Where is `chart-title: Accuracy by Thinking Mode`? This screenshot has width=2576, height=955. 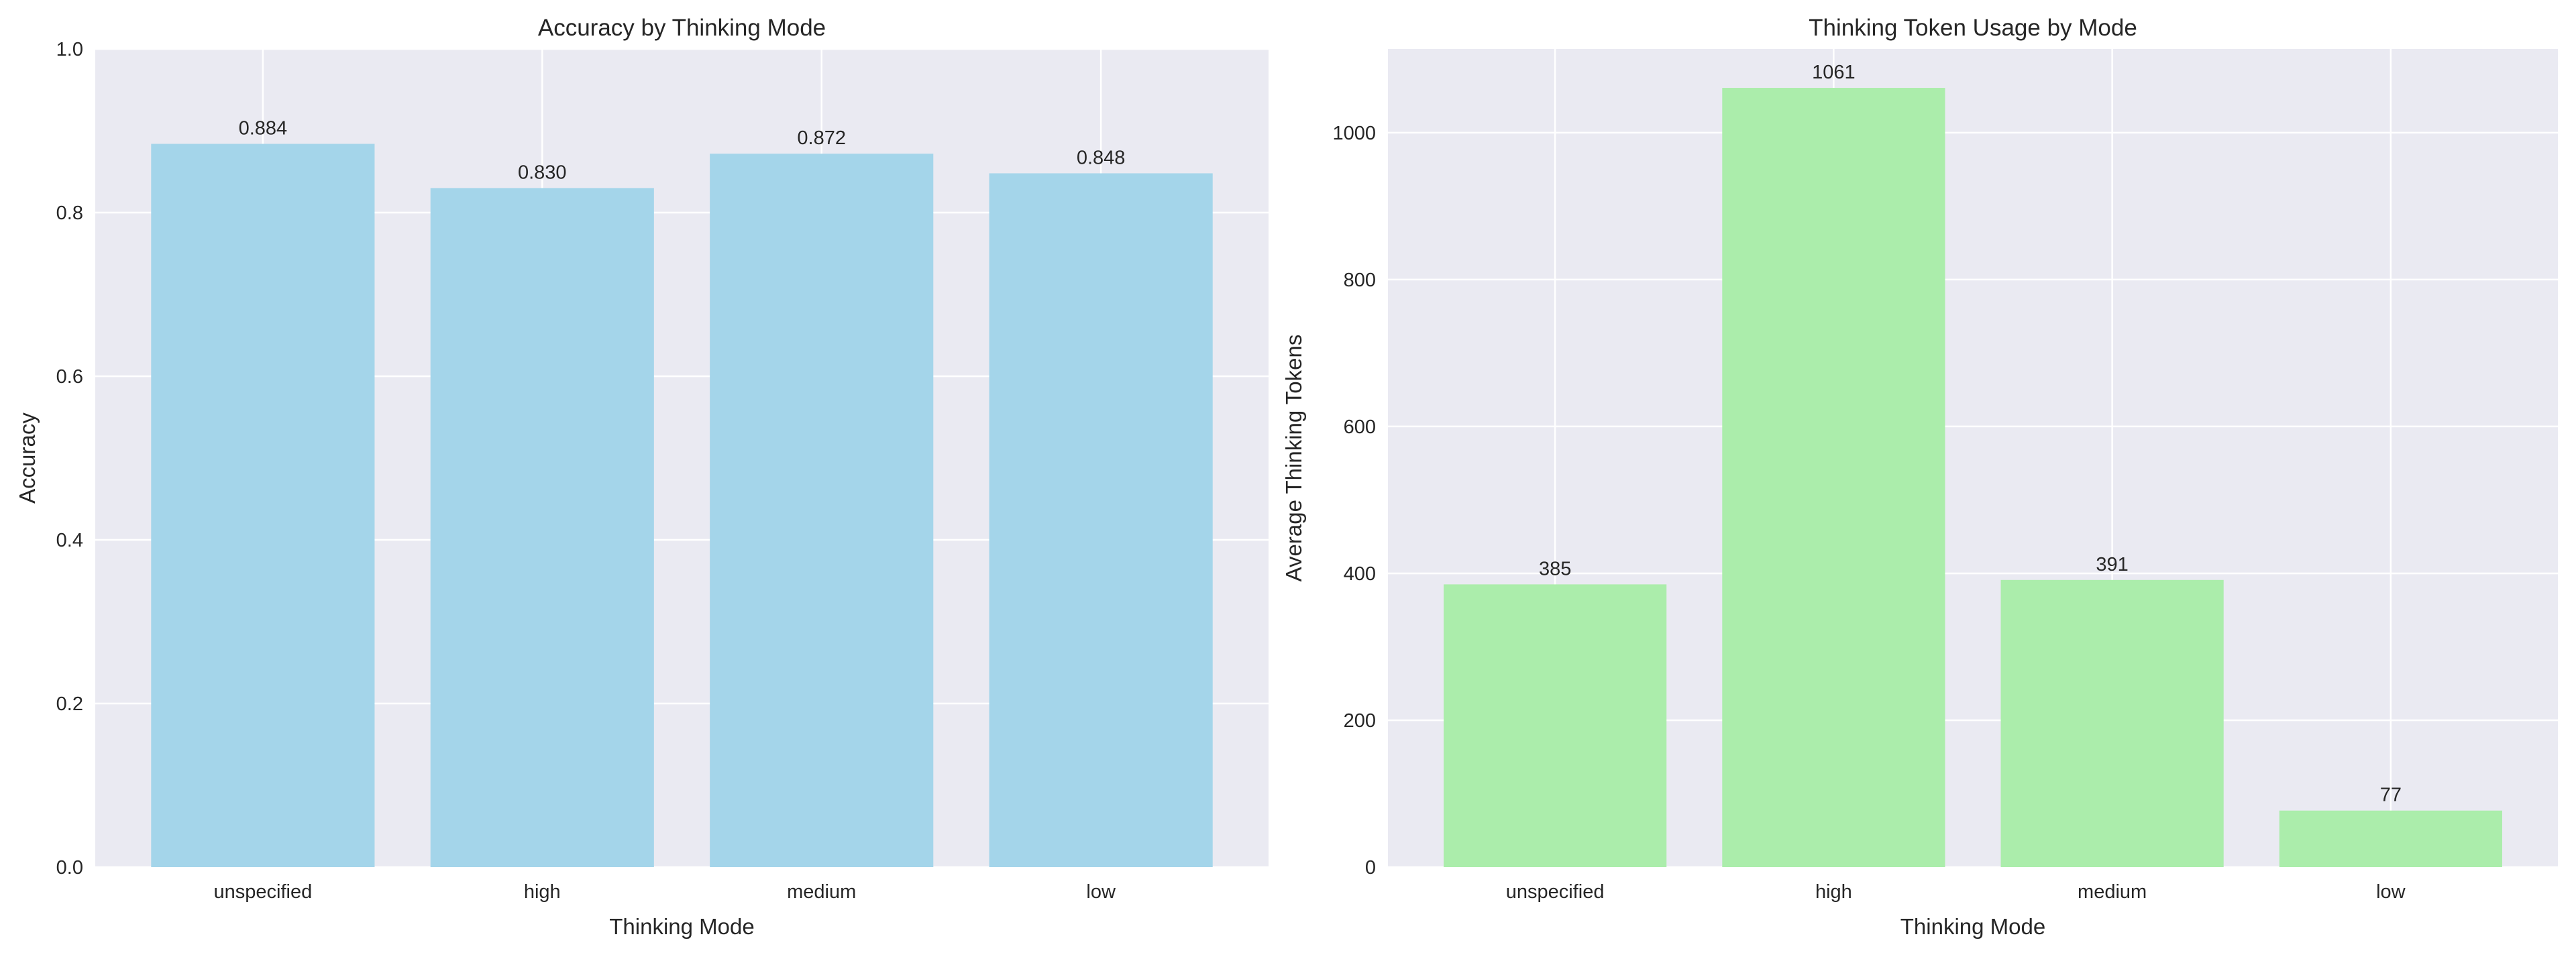
chart-title: Accuracy by Thinking Mode is located at coordinates (682, 28).